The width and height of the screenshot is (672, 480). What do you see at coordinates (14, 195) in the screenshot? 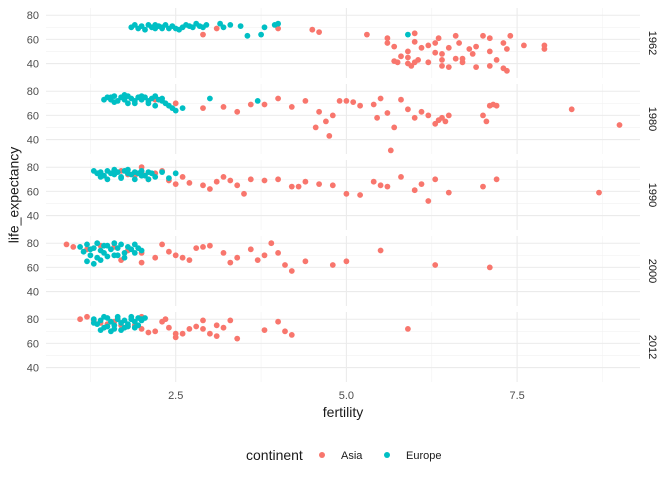
I see `y-axis-title: life_expectancy` at bounding box center [14, 195].